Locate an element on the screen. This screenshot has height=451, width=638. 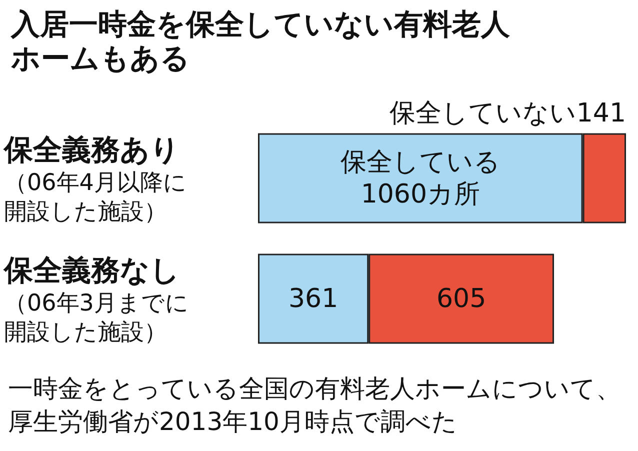
text: 一時金をとっている全国の有料老人ホームについて、厚生労働省が2013年10月時点で調べた is located at coordinates (314, 405).